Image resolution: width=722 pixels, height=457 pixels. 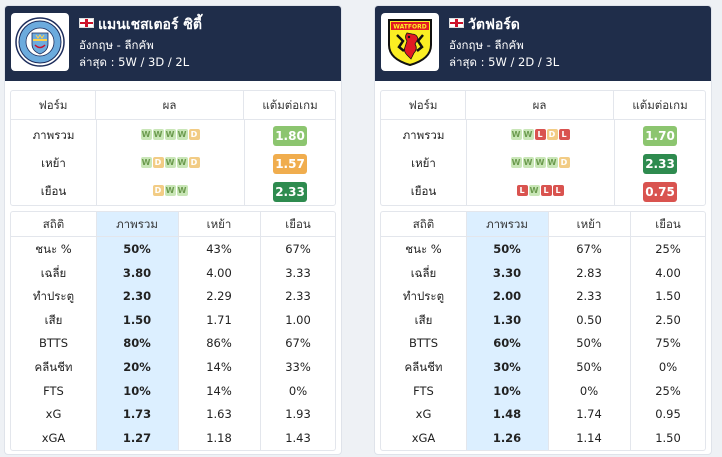 What do you see at coordinates (53, 414) in the screenshot?
I see `stats-label: xG` at bounding box center [53, 414].